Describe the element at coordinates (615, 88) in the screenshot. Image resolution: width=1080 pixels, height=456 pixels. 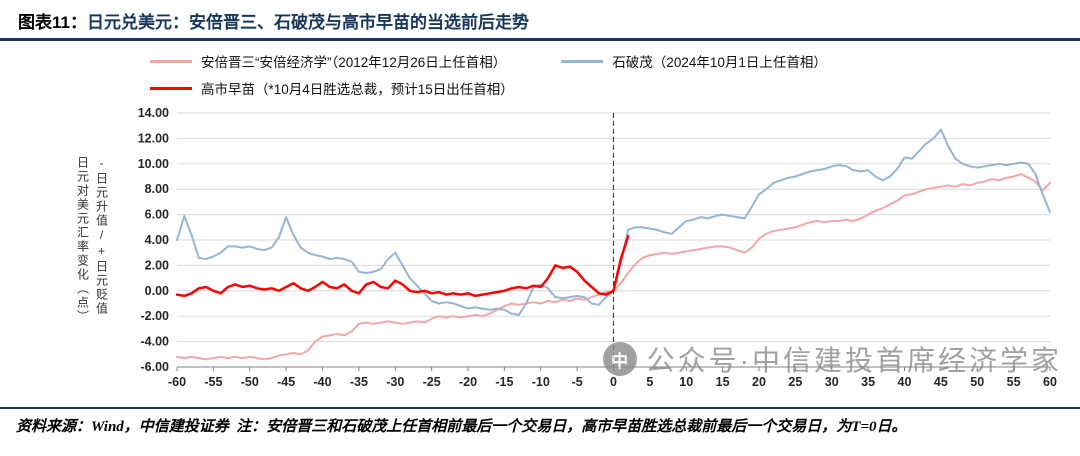
I see `legend-row-2: 高市早苗（*10月4日胜选总裁，预计15日出任首相）` at that location.